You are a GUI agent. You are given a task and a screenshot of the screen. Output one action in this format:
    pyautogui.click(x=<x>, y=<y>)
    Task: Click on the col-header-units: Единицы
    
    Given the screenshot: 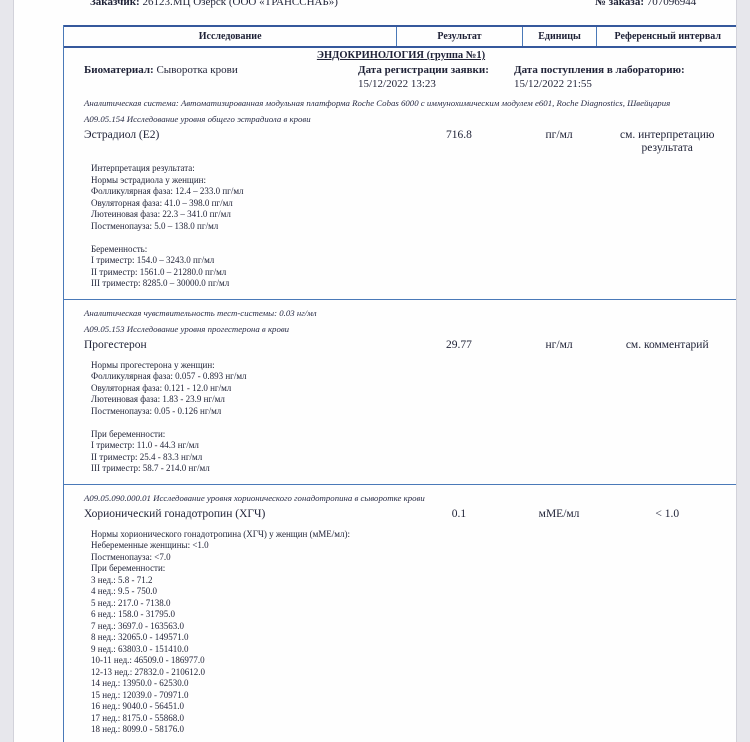 What is the action you would take?
    pyautogui.click(x=559, y=36)
    